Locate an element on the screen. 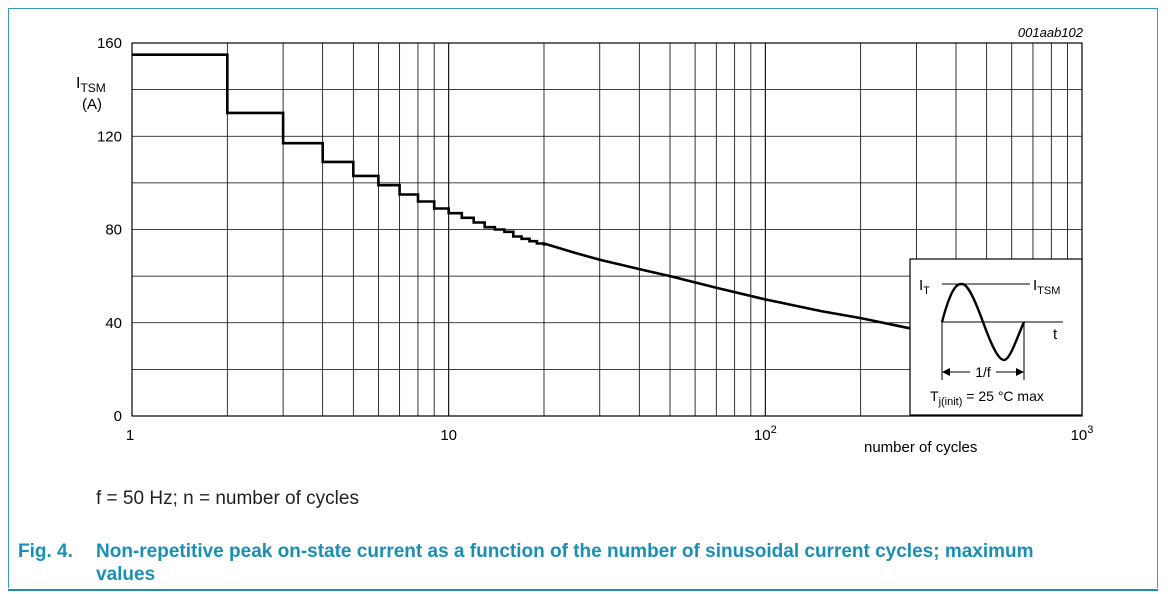 The image size is (1168, 594). x-tick-label: 1 is located at coordinates (130, 435).